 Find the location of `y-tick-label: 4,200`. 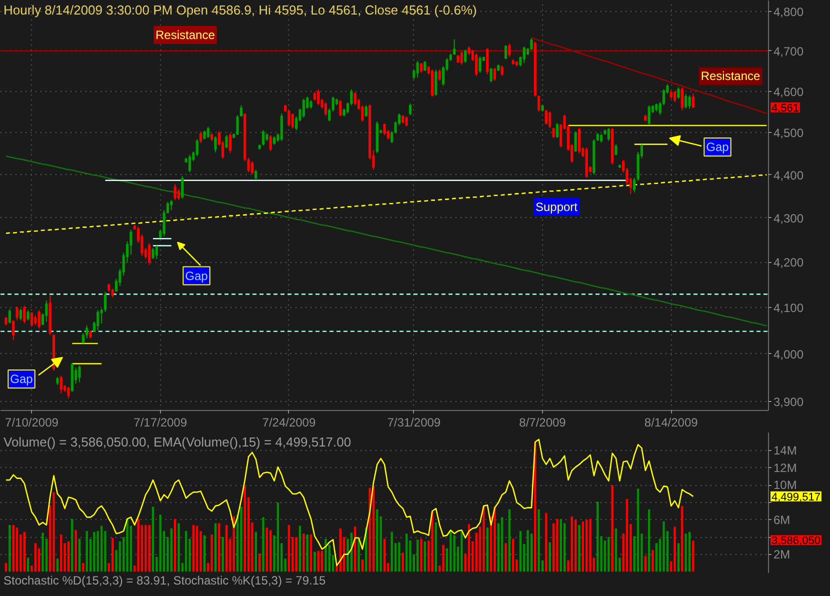

y-tick-label: 4,200 is located at coordinates (789, 263).